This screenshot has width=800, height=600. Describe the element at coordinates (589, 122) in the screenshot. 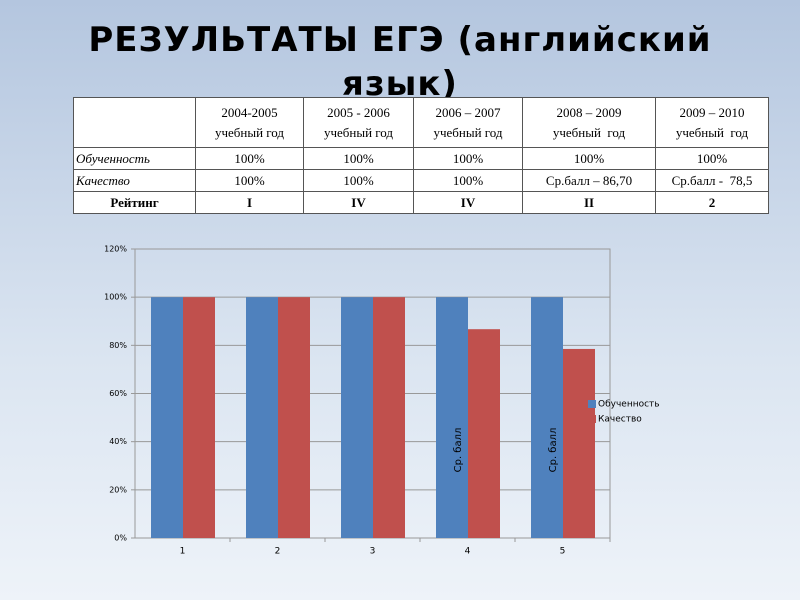

I see `header-cell: 2008 – 2009 учебный год` at that location.